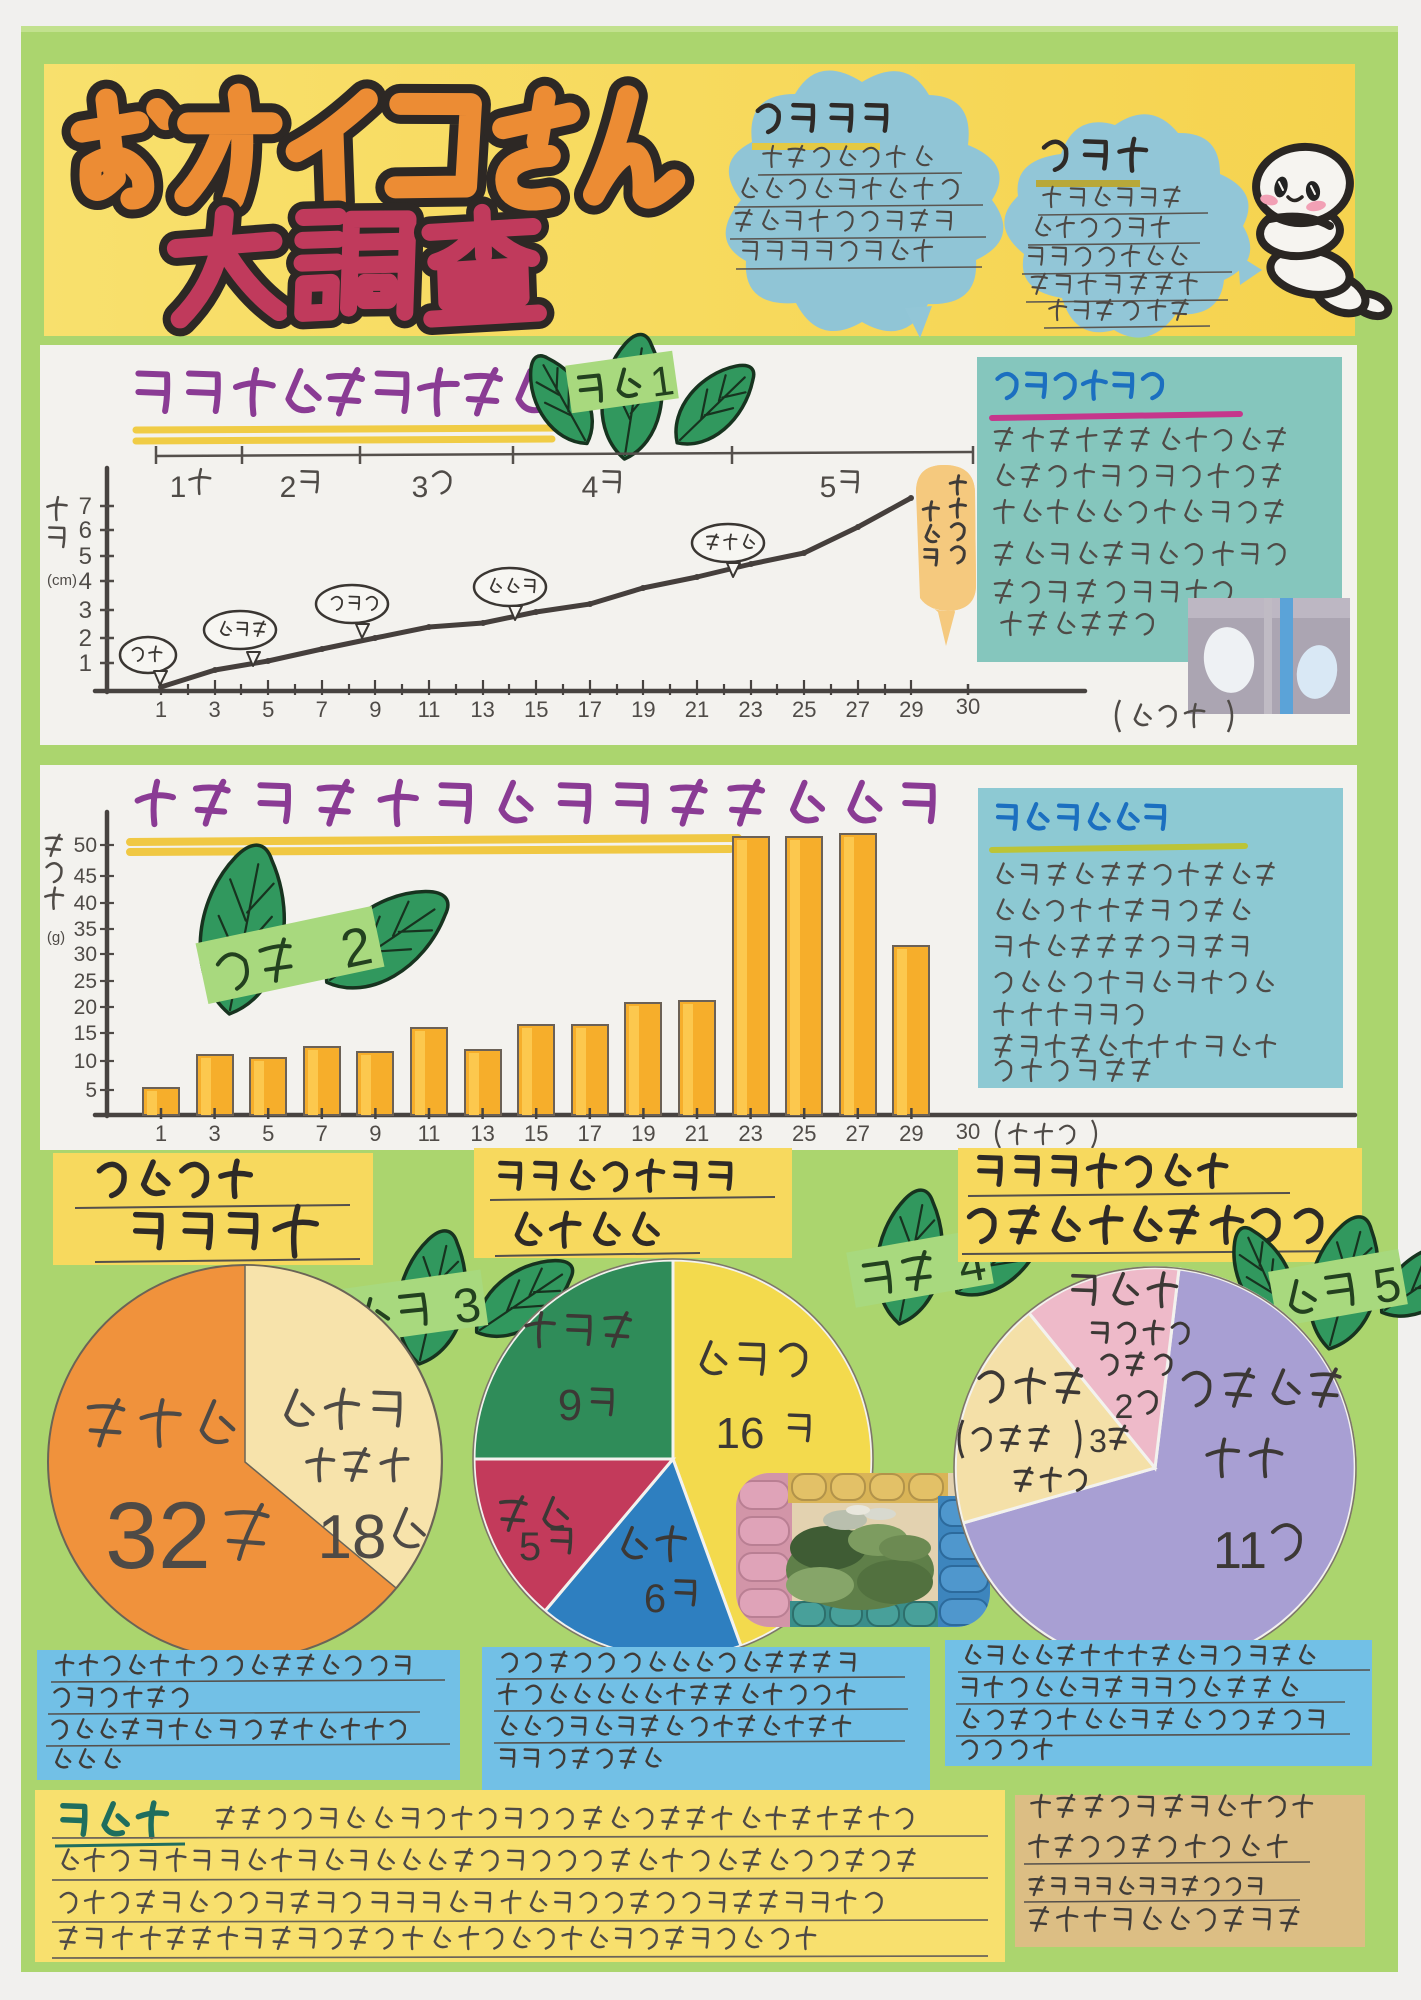  I want to click on svg-text: 50, so click(85, 845).